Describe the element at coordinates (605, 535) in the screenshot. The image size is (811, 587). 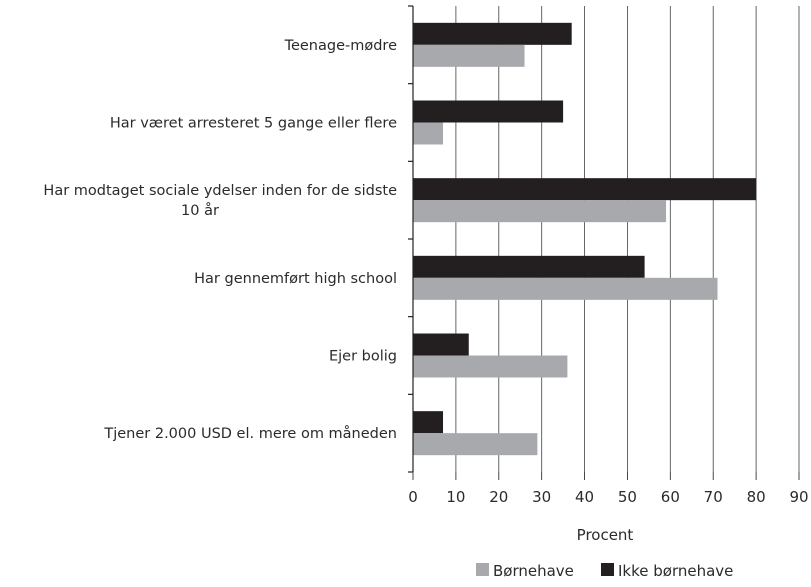
I see `x-axis-title: Procent` at that location.